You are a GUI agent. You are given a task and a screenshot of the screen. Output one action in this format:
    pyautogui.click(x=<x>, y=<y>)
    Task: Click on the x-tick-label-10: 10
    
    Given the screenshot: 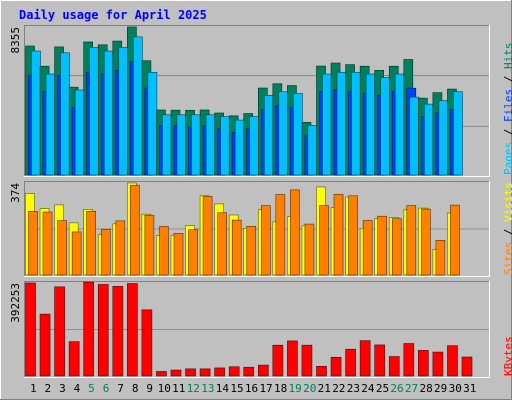 What is the action you would take?
    pyautogui.click(x=164, y=388)
    